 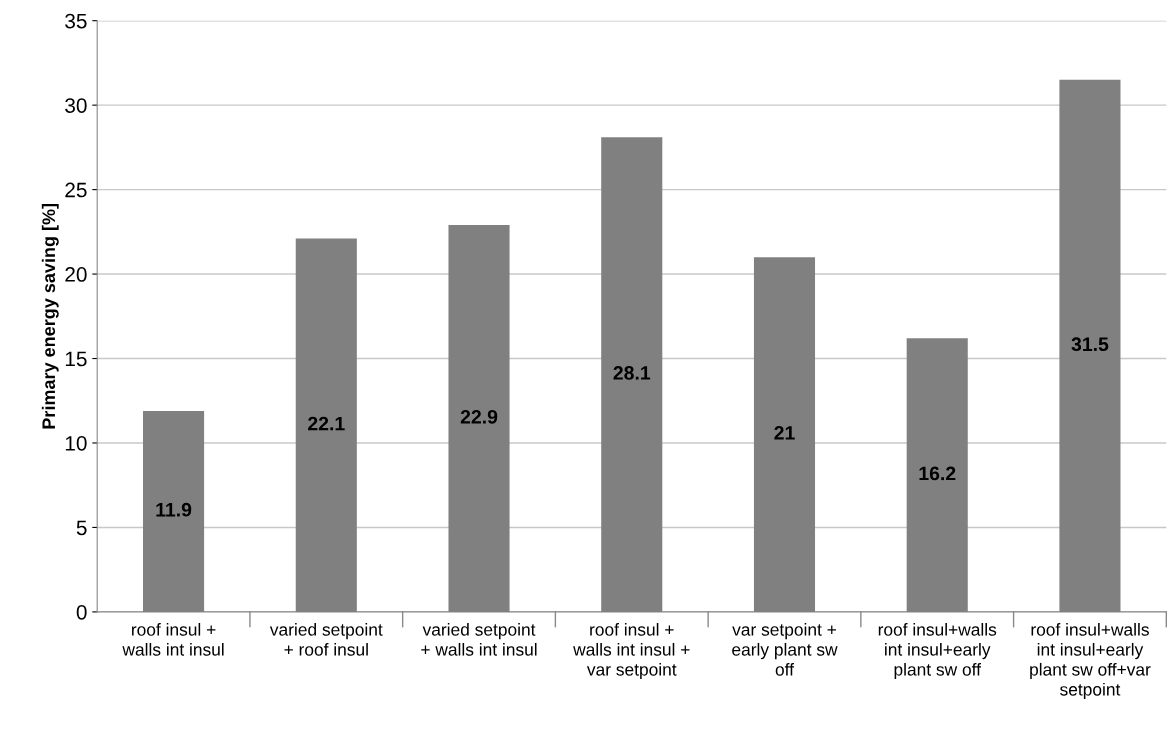 What do you see at coordinates (479, 416) in the screenshot?
I see `data-label: 22.9` at bounding box center [479, 416].